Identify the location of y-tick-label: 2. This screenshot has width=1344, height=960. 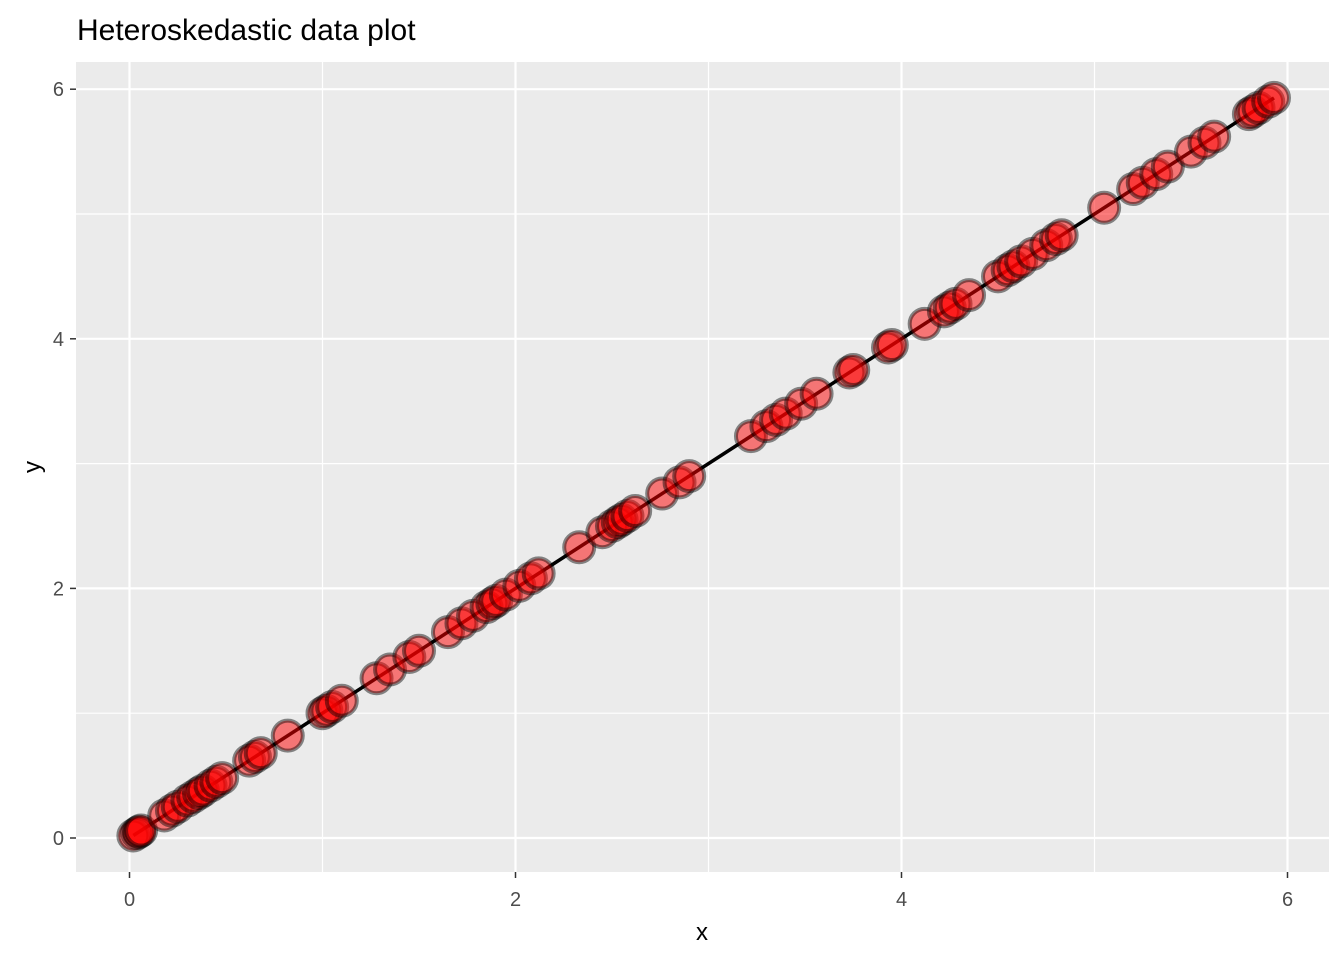
(58, 589).